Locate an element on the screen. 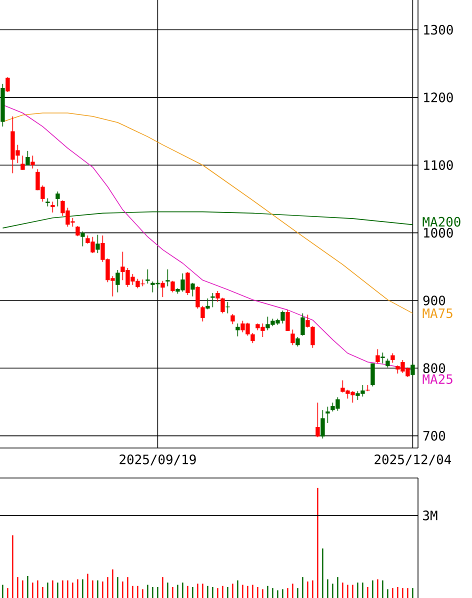 This screenshot has width=472, height=598. y-tick-label: 1000 is located at coordinates (438, 233).